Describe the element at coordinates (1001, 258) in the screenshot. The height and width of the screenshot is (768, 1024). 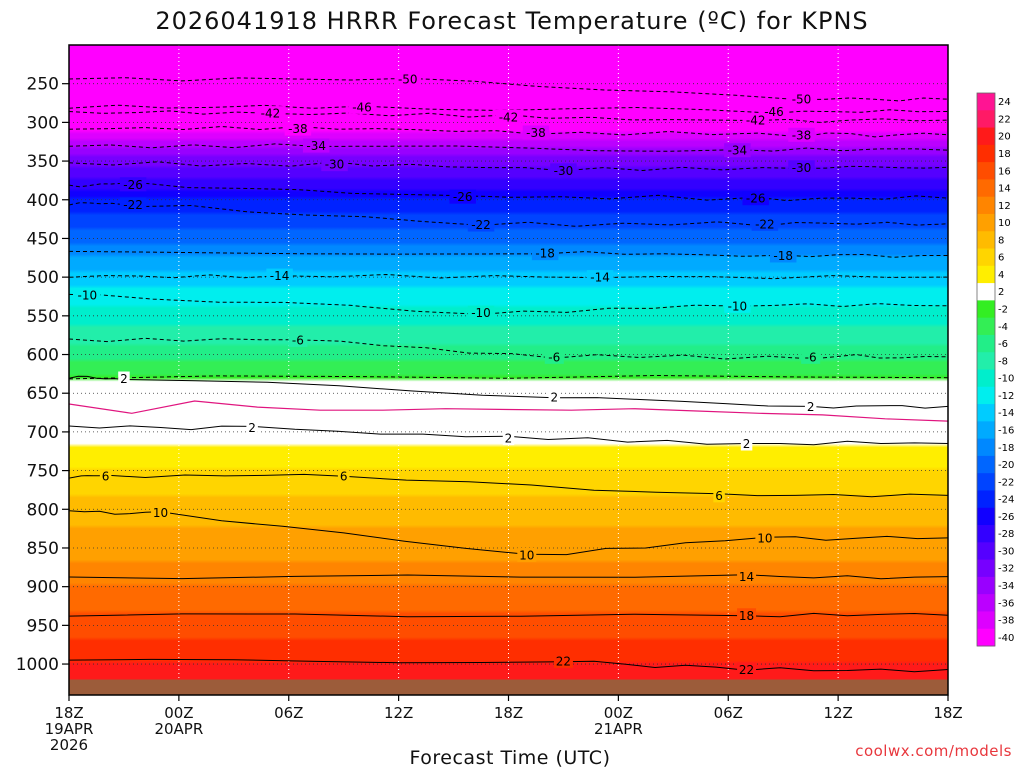
I see `colorbar-label: 6` at that location.